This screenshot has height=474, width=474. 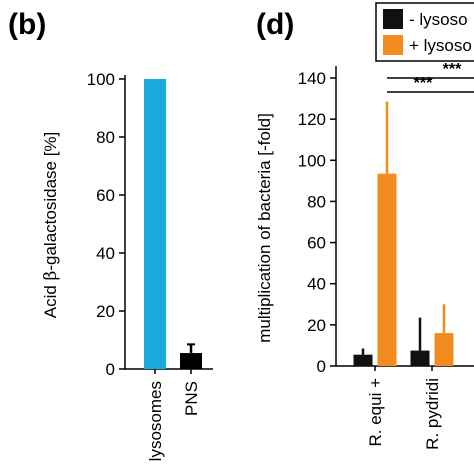 I want to click on legend-swatch-minus, so click(x=393, y=19).